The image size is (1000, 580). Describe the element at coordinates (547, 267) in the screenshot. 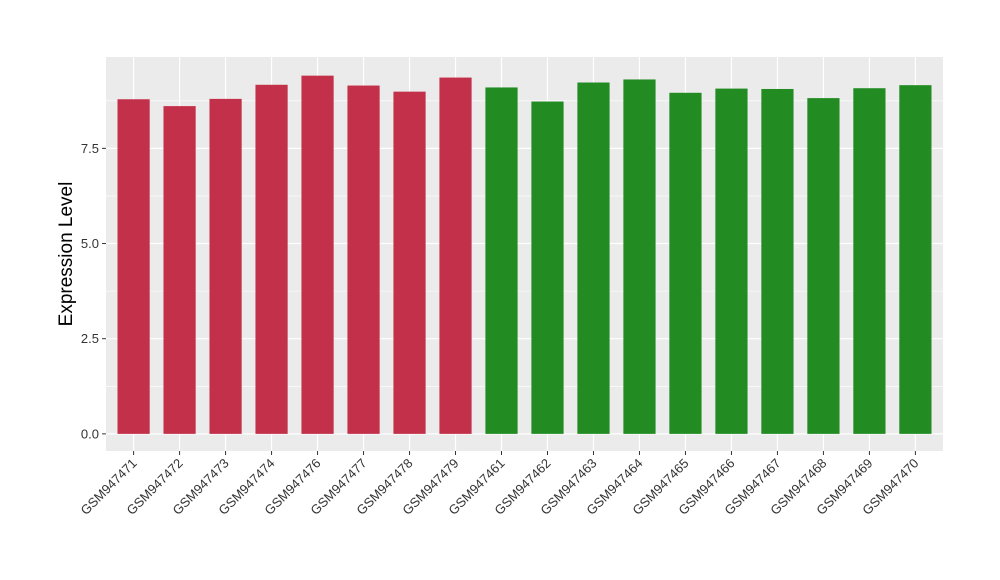

I see `bar-GSM947462` at that location.